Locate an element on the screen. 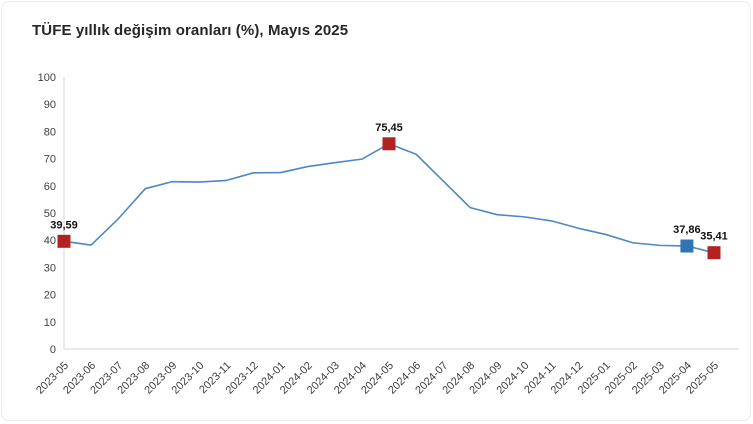  y-tick-label: 50 is located at coordinates (50, 214).